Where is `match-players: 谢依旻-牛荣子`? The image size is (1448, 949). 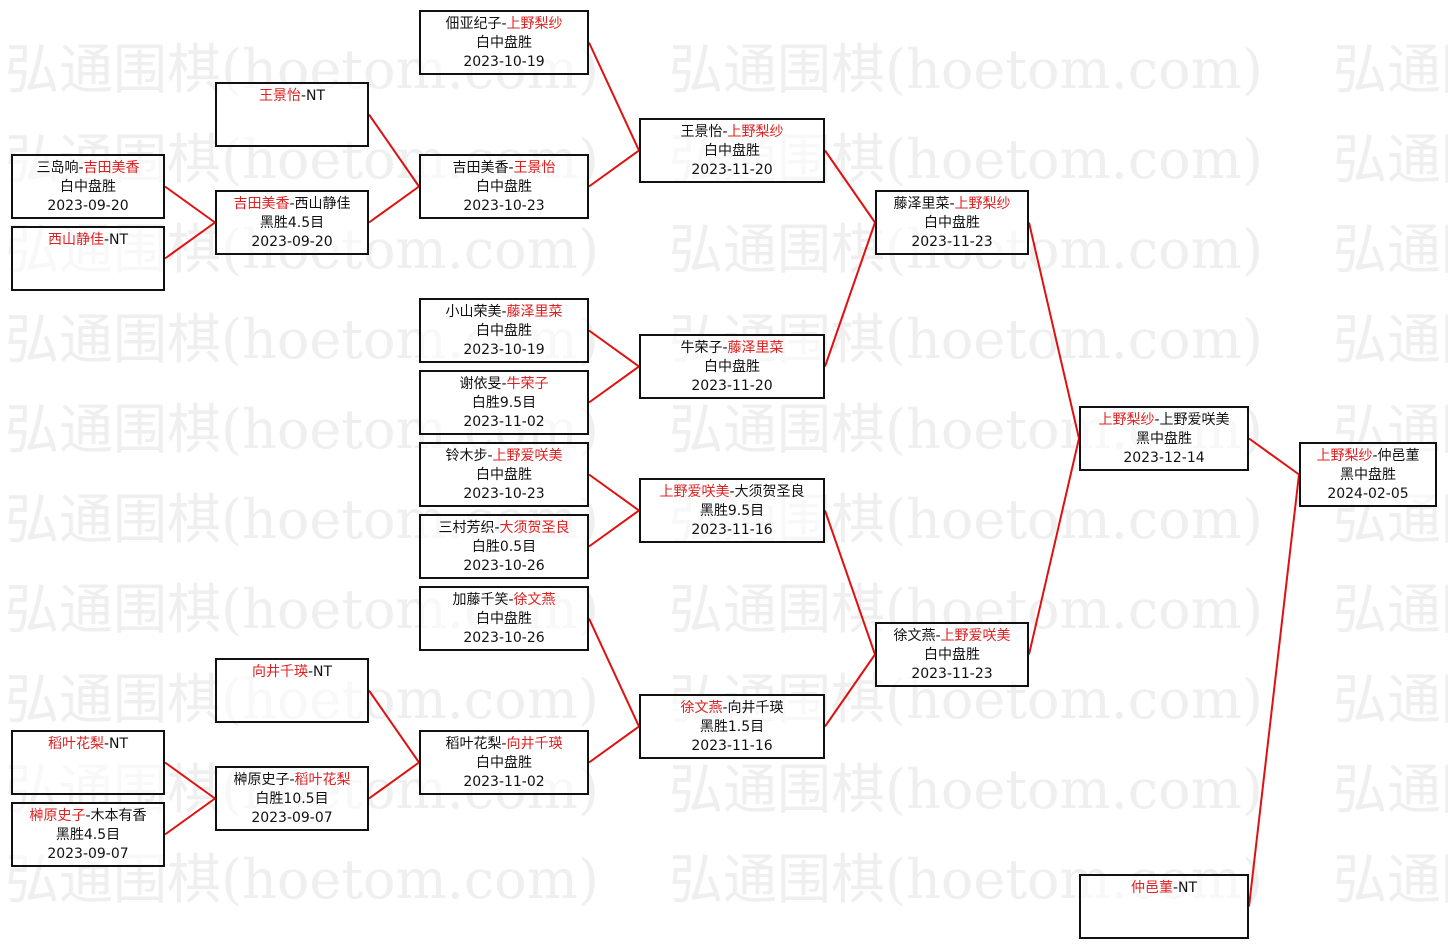
match-players: 谢依旻-牛荣子 is located at coordinates (504, 384).